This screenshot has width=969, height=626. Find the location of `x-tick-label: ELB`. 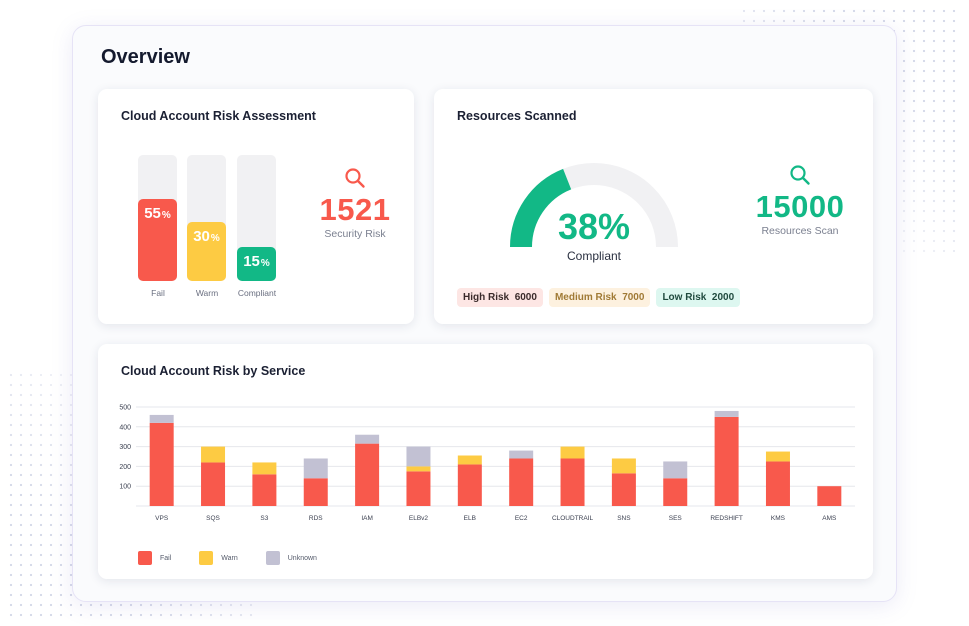

x-tick-label: ELB is located at coordinates (470, 518).